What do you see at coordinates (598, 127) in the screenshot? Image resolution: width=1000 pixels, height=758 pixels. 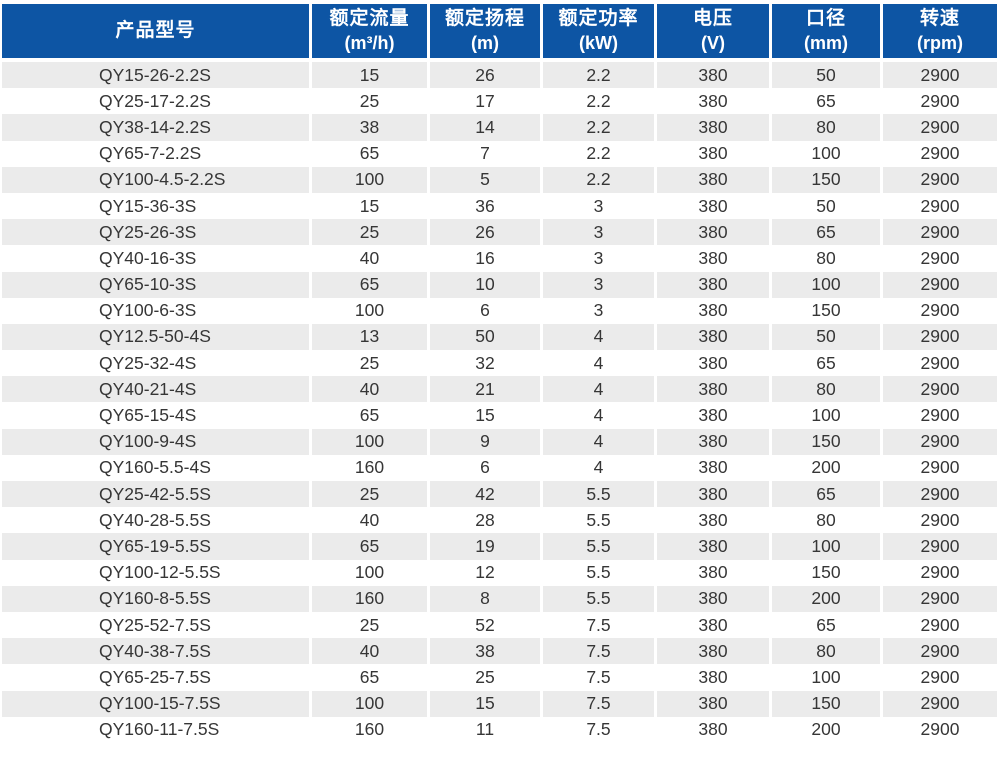 I see `cell-power: 2.2` at bounding box center [598, 127].